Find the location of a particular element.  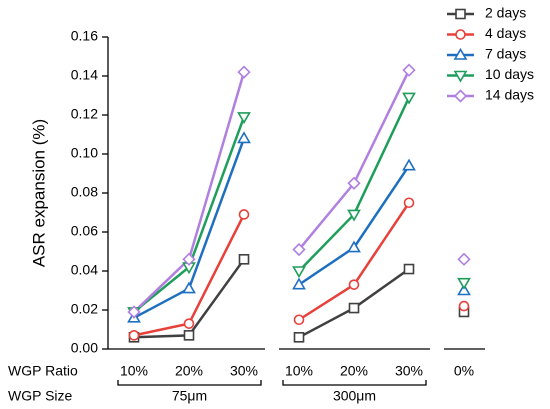

legend-label: 7 days is located at coordinates (505, 54).